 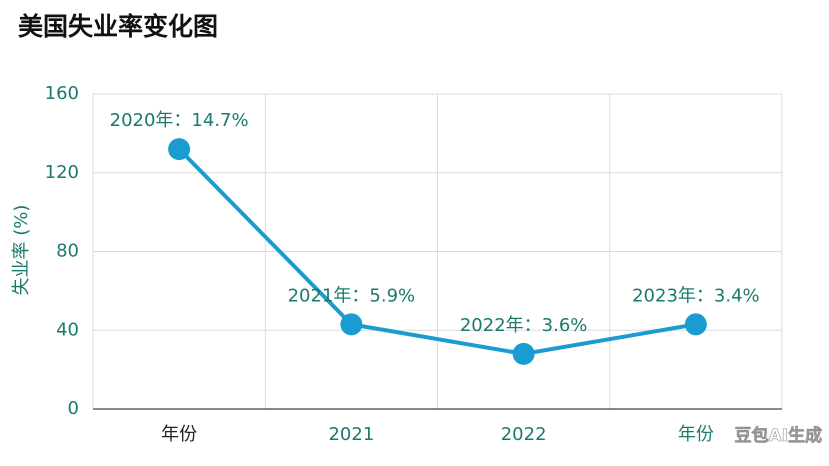 What do you see at coordinates (352, 295) in the screenshot?
I see `annotation: 2021年：5.9%` at bounding box center [352, 295].